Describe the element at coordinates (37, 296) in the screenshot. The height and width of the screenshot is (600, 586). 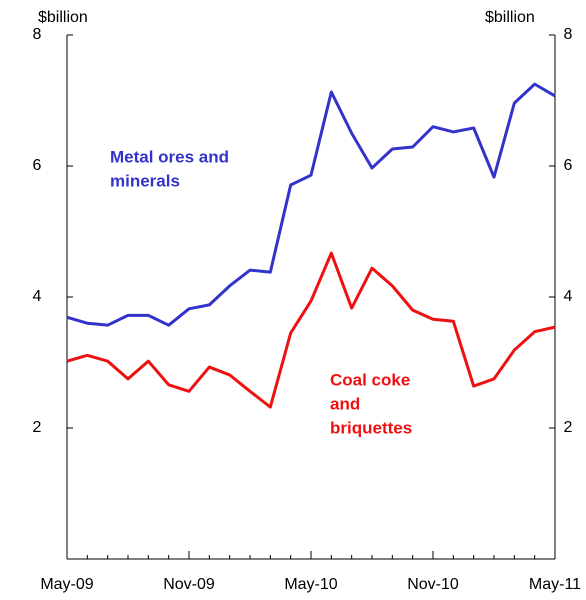
I see `y-tick-label: 4` at that location.